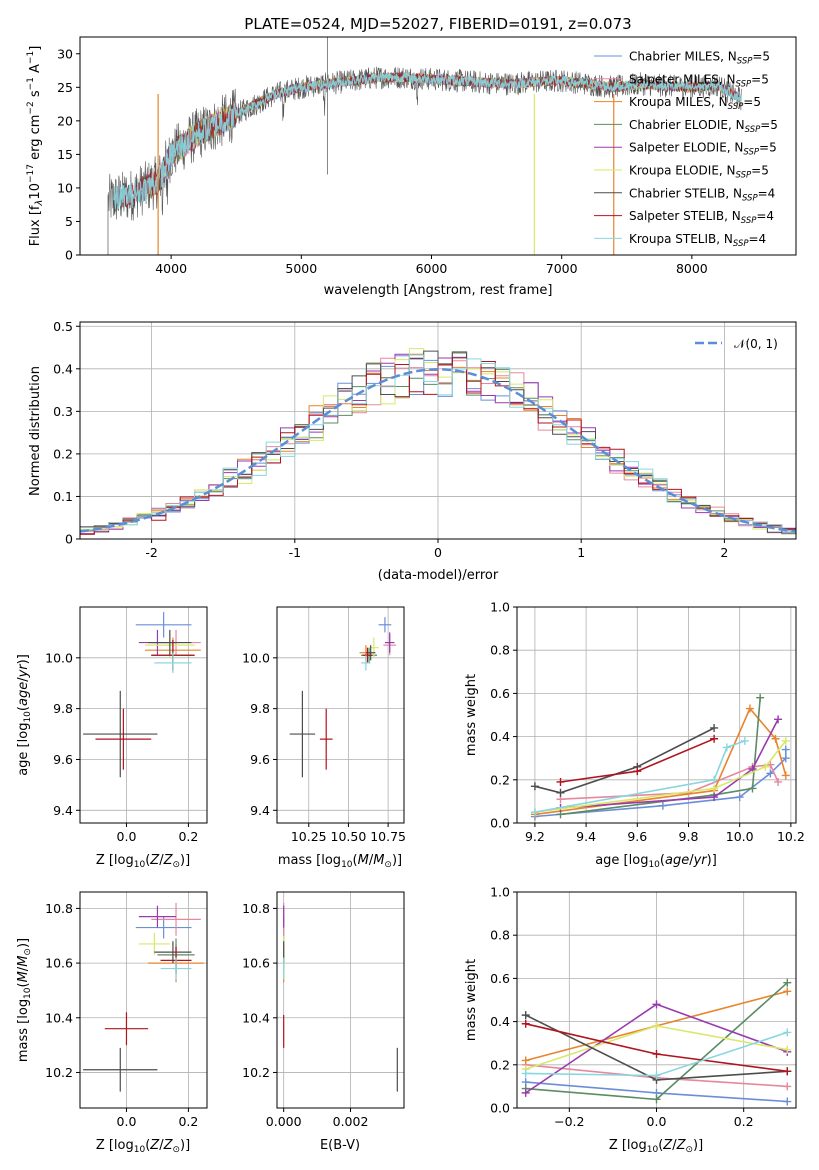 The image size is (819, 1170). What do you see at coordinates (143, 1000) in the screenshot?
I see `mass-vs-z-frame` at bounding box center [143, 1000].